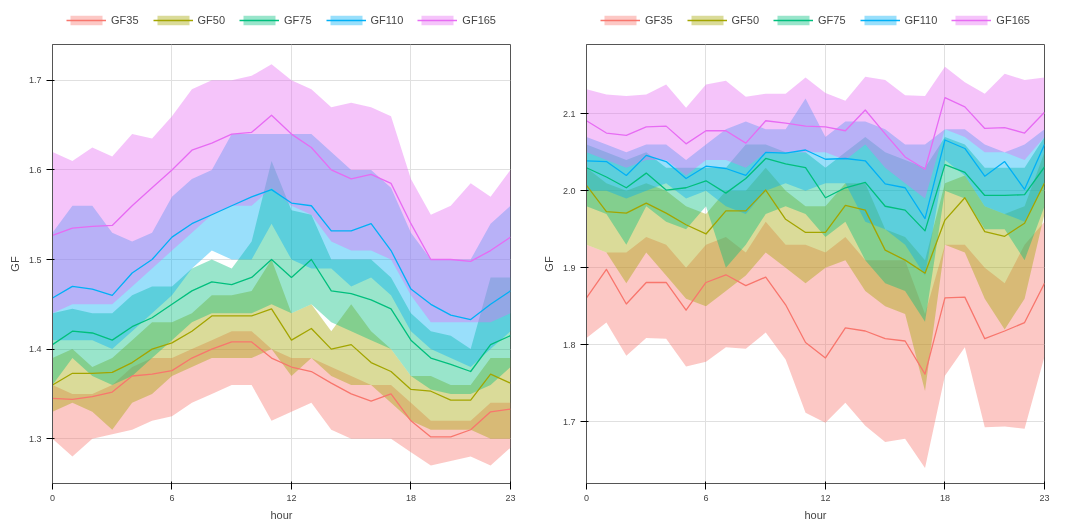 This screenshot has width=1069, height=531. What do you see at coordinates (569, 344) in the screenshot?
I see `y-tick-label: 1.8` at bounding box center [569, 344].